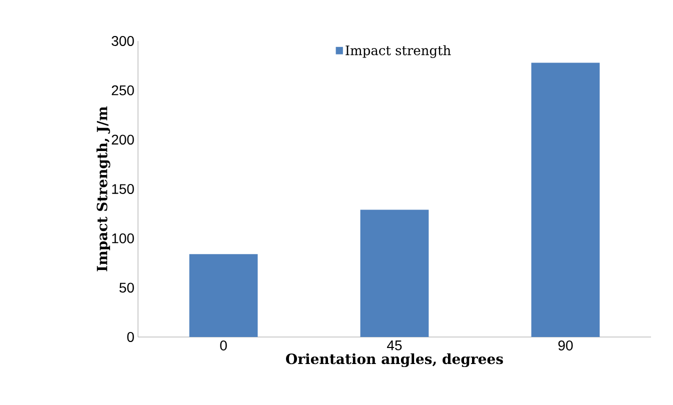 This screenshot has width=673, height=405. I want to click on x-tick-label: 45, so click(394, 345).